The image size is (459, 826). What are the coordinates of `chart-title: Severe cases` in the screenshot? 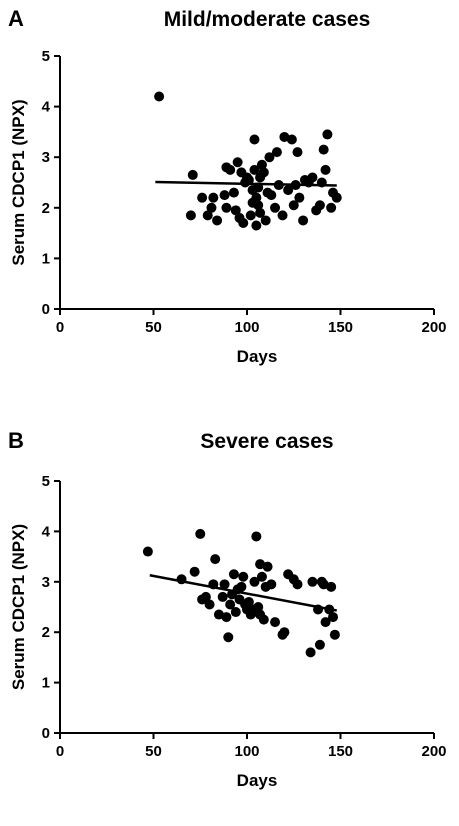 It's located at (266, 441).